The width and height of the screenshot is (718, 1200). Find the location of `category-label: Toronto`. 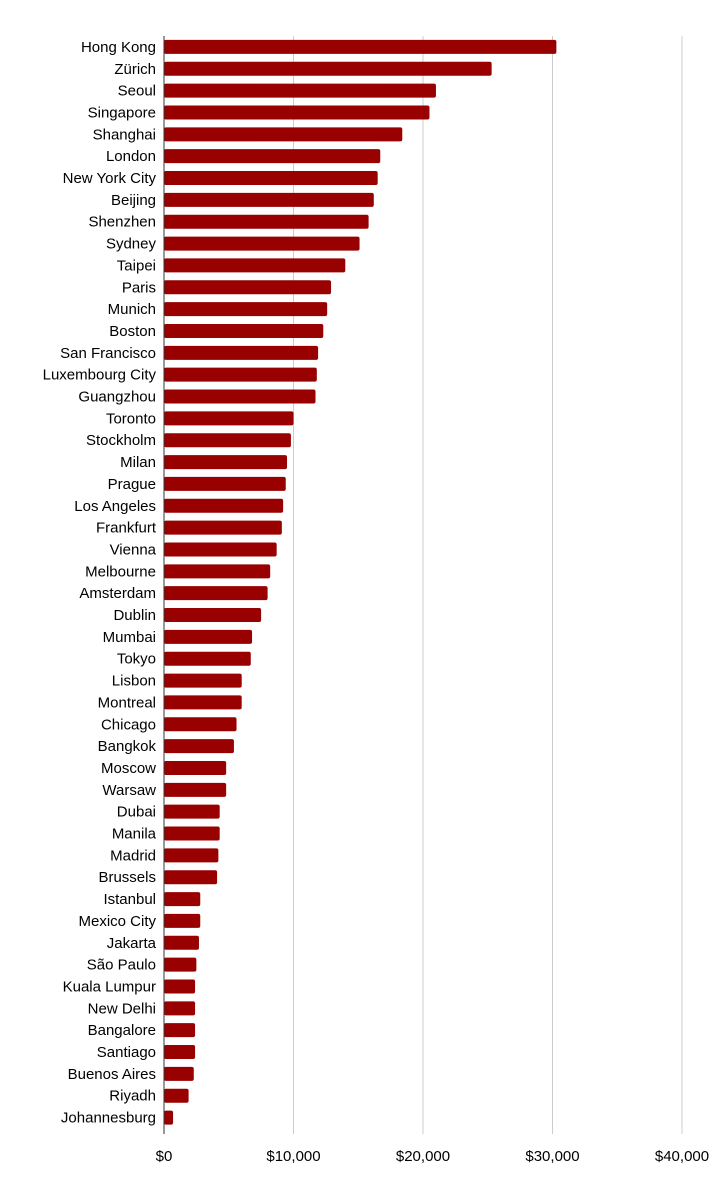

category-label: Toronto is located at coordinates (131, 418).